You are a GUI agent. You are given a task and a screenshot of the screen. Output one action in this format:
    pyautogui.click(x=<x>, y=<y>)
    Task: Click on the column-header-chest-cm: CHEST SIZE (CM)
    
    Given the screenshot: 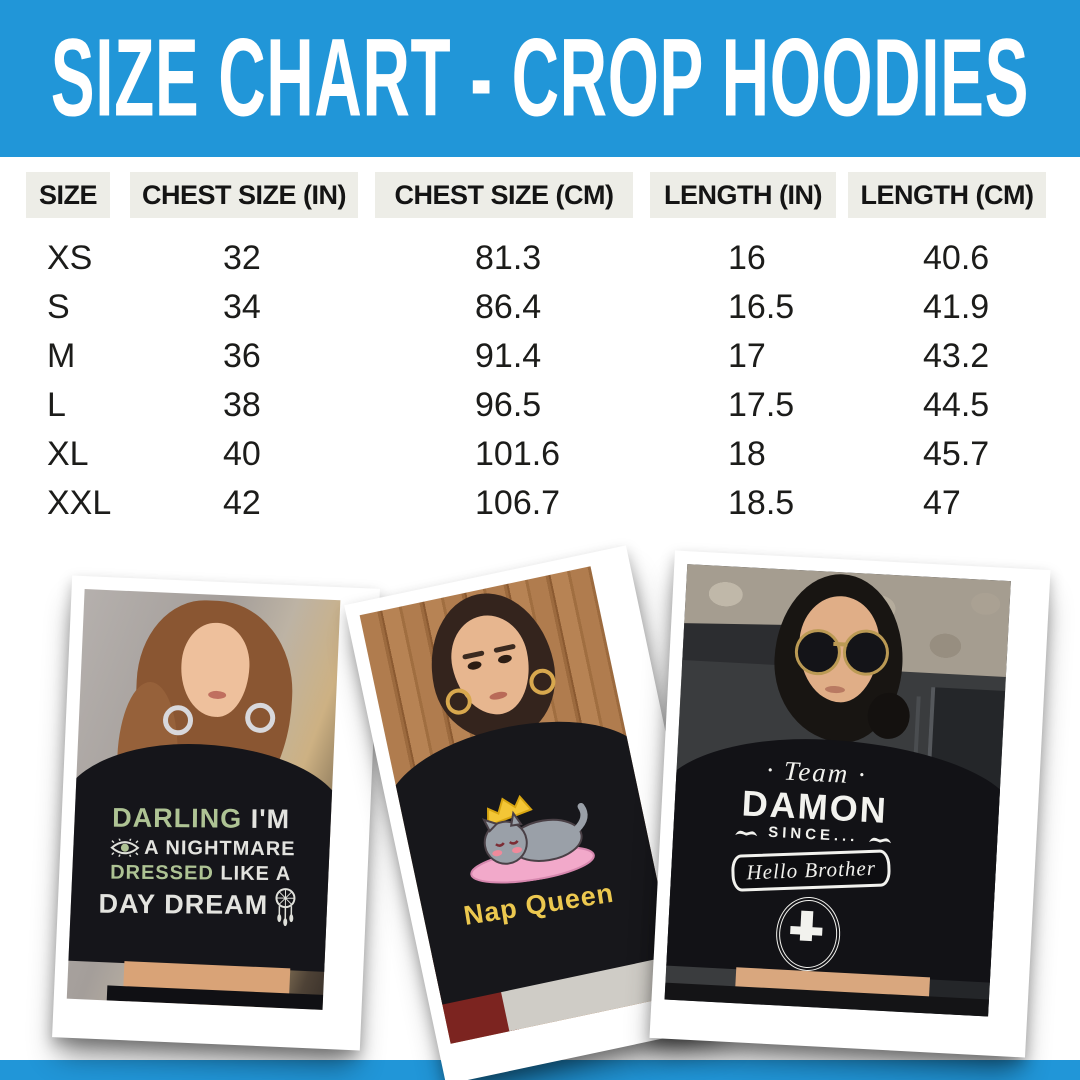 What is the action you would take?
    pyautogui.click(x=504, y=195)
    